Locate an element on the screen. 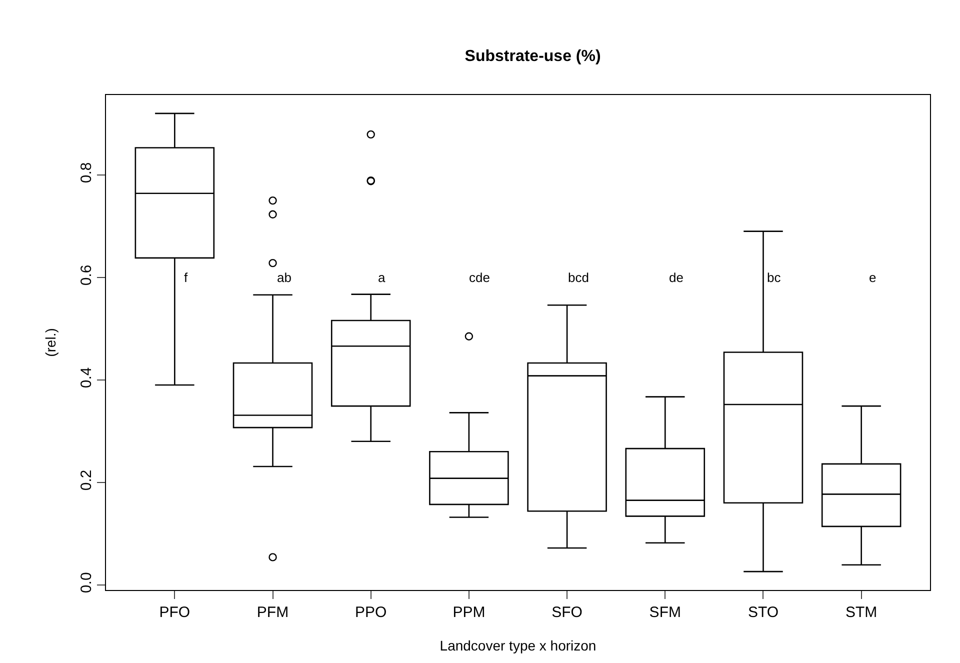 Image resolution: width=960 pixels, height=663 pixels. chart-title: Substrate-use (%) is located at coordinates (532, 56).